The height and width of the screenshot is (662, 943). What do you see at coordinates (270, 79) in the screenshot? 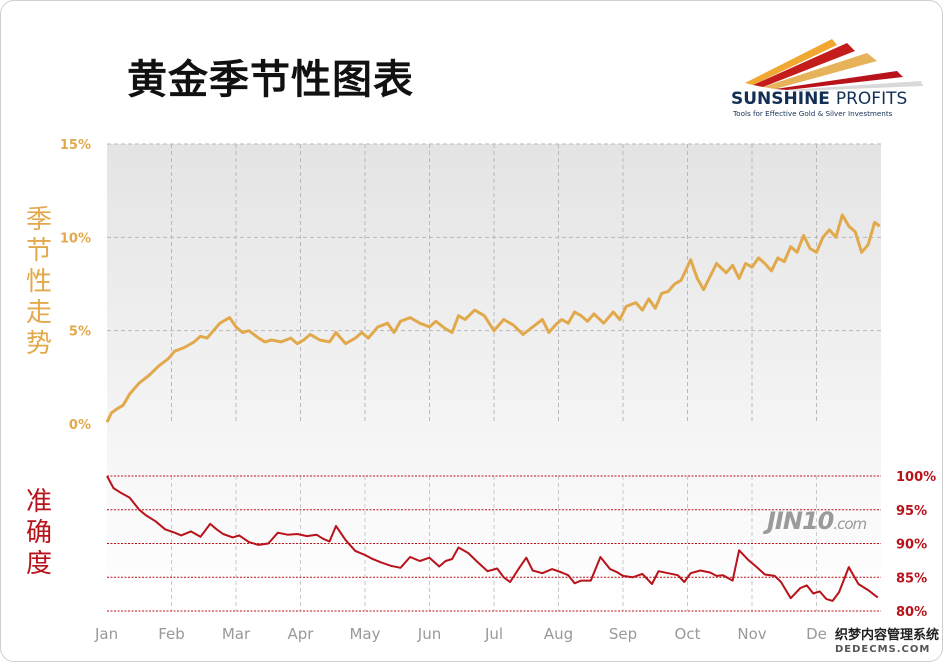
I see `chart-title: 黄金季节性图表` at bounding box center [270, 79].